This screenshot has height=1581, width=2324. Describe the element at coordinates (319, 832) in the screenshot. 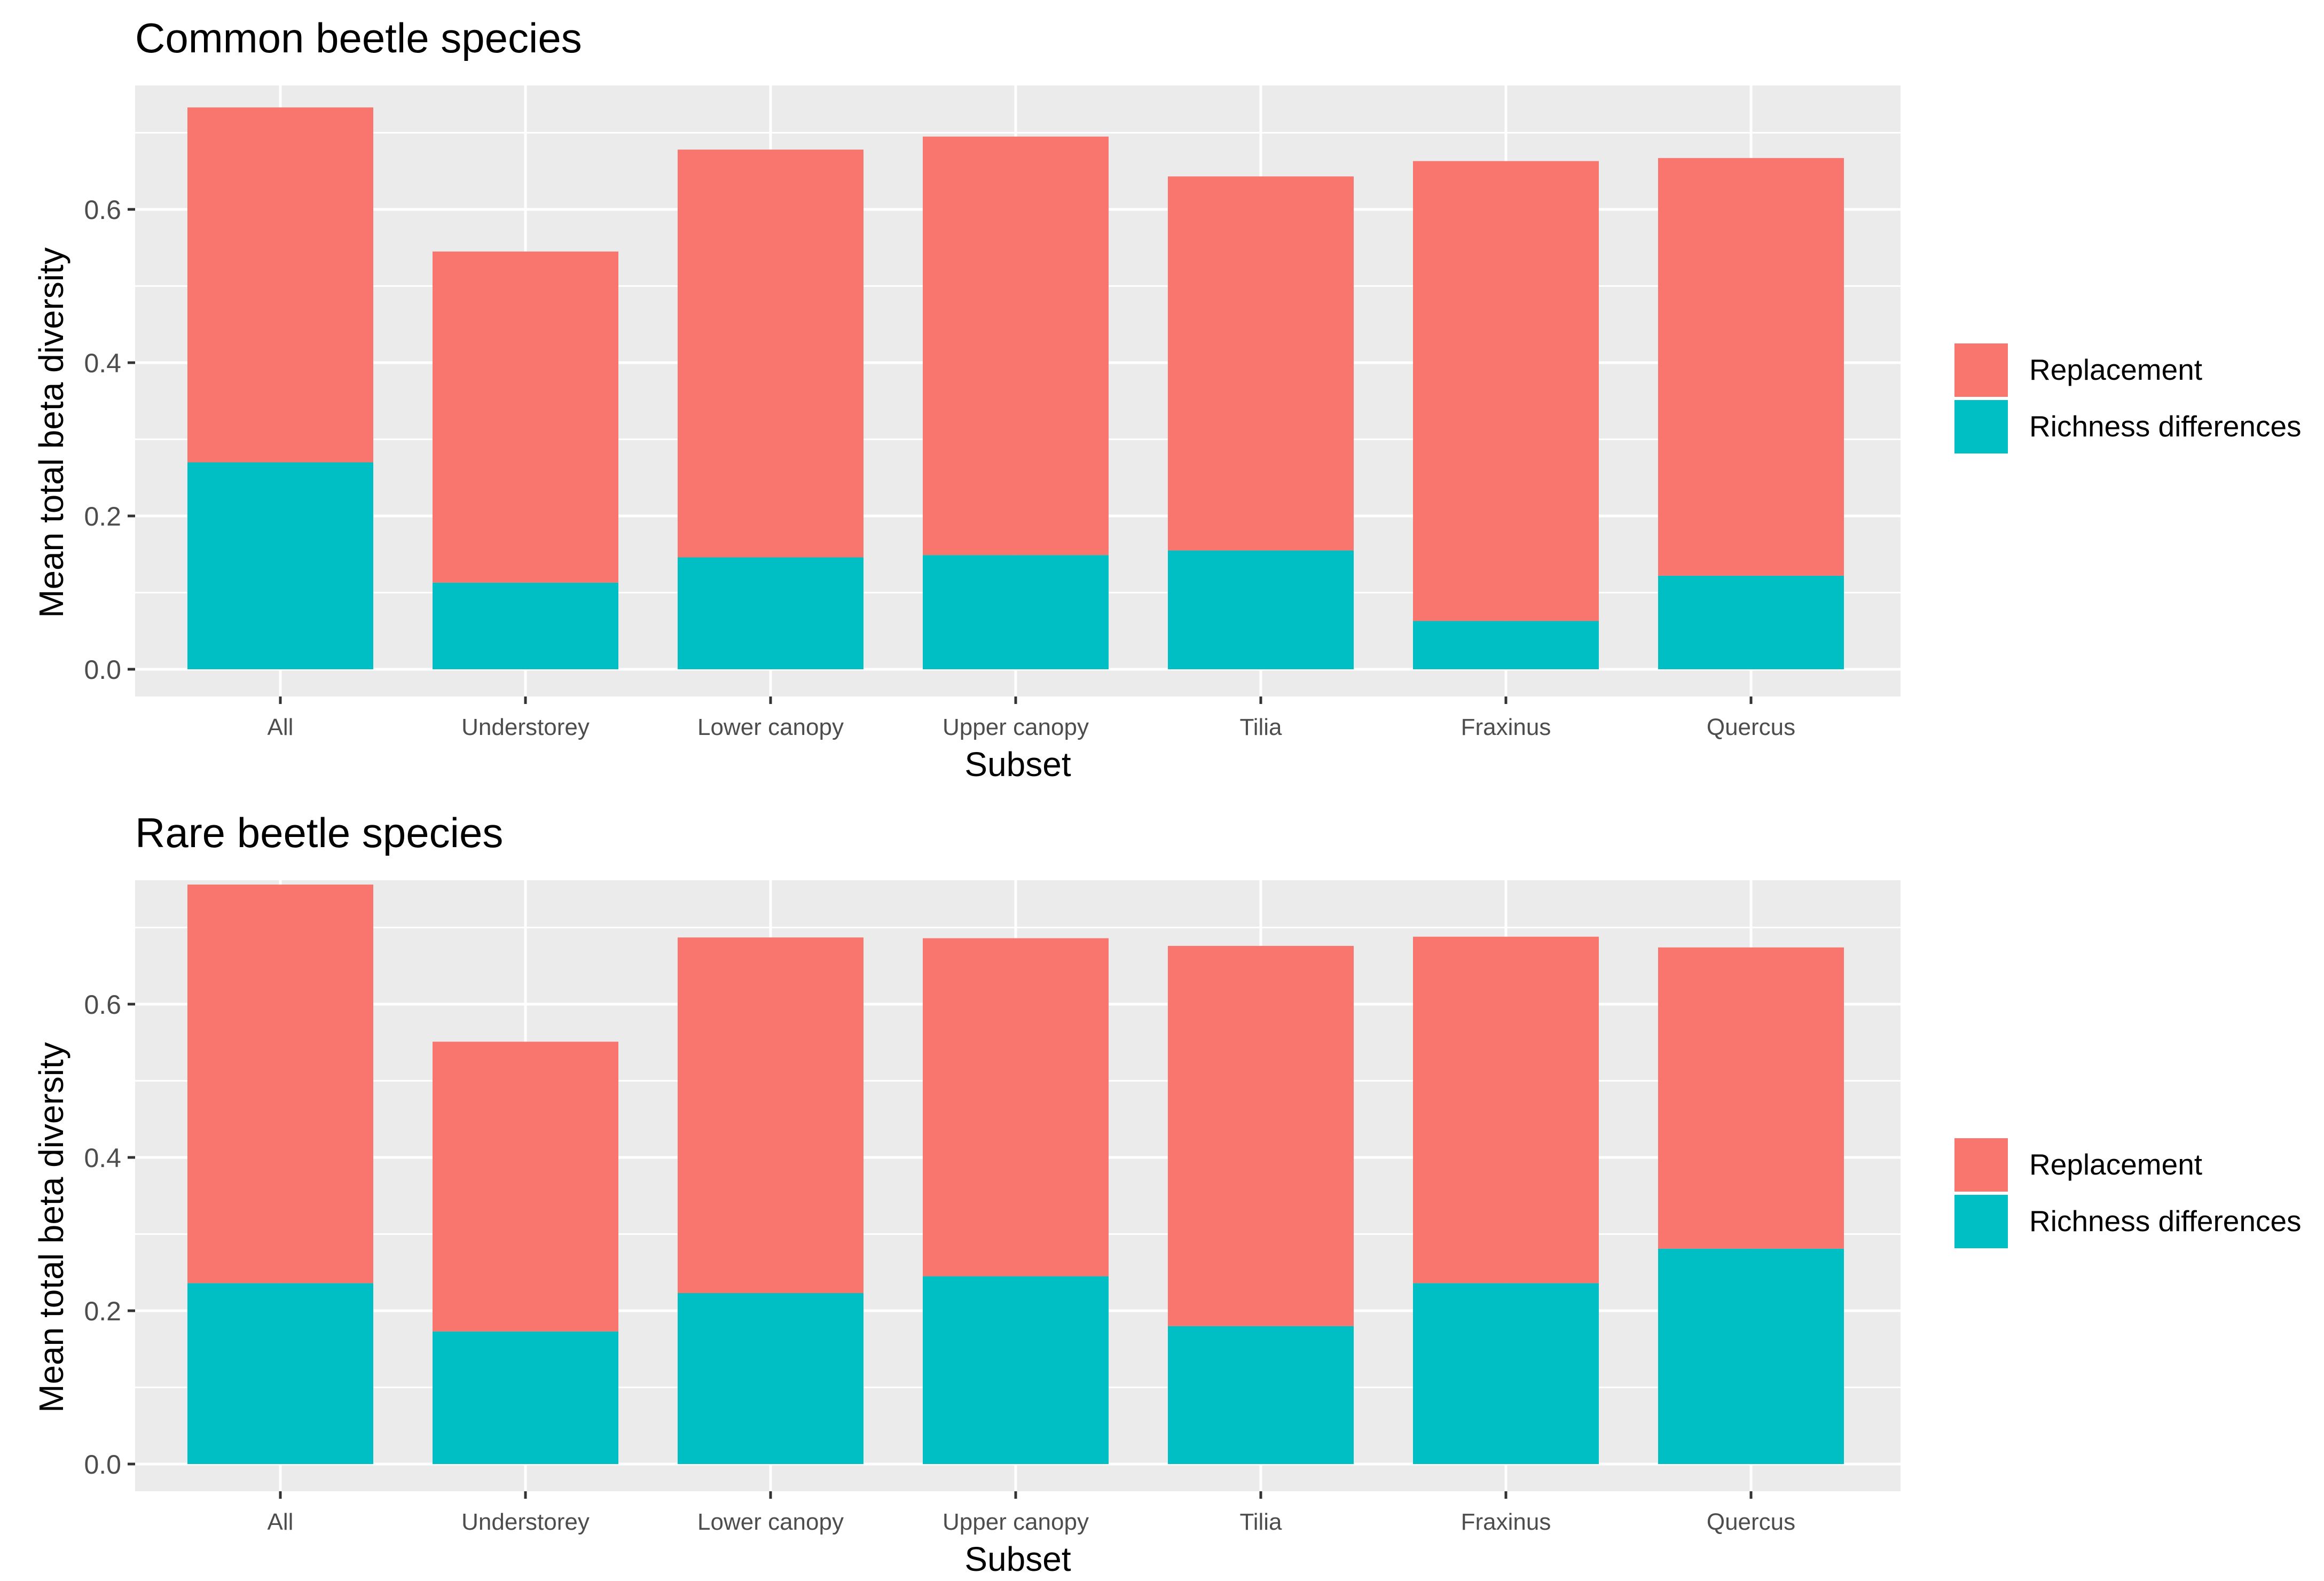

I see `chart-title: Rare beetle species` at that location.